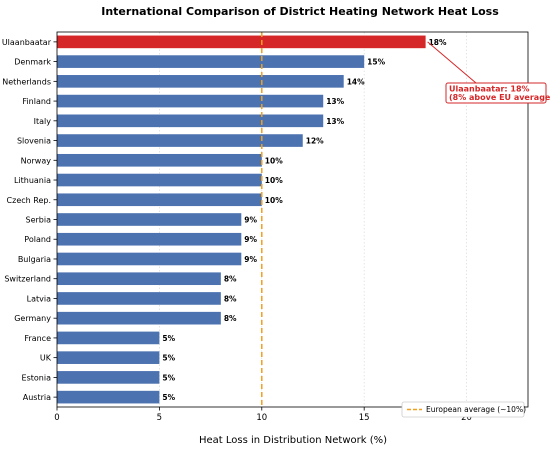 The height and width of the screenshot is (453, 550). Describe the element at coordinates (37, 377) in the screenshot. I see `category-label: Estonia` at that location.